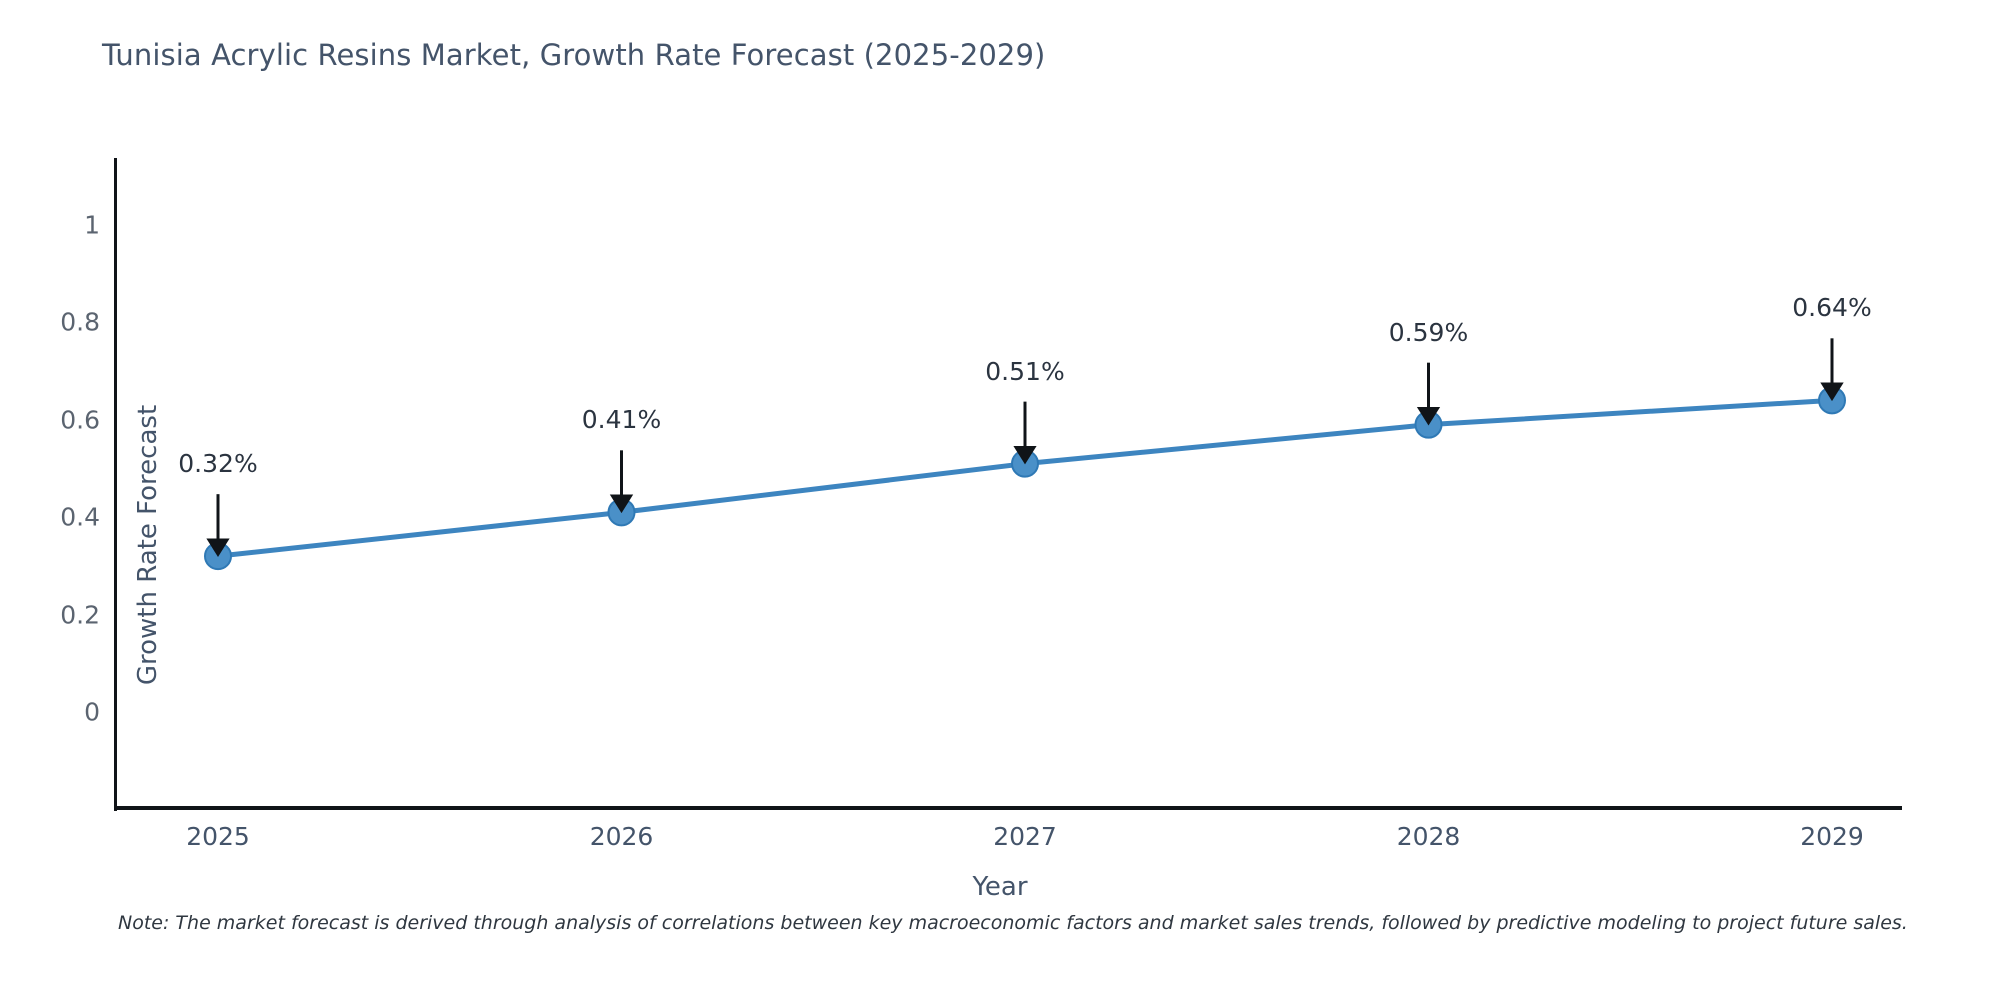 The width and height of the screenshot is (2000, 1000). I want to click on y-tick-label: 0.2, so click(80, 615).